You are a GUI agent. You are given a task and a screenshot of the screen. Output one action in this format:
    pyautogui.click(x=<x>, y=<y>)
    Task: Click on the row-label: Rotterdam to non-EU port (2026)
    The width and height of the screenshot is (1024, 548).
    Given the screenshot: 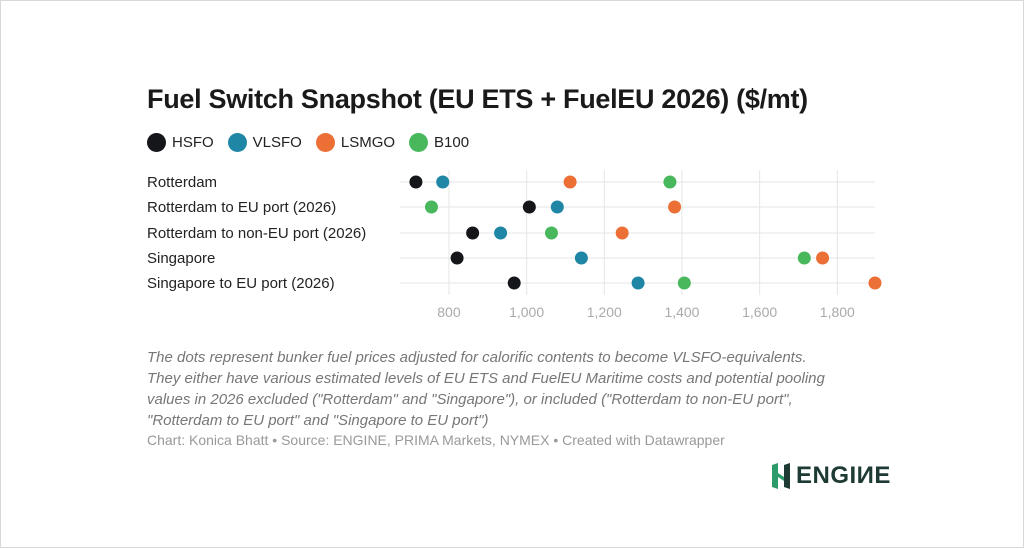 What is the action you would take?
    pyautogui.click(x=256, y=233)
    